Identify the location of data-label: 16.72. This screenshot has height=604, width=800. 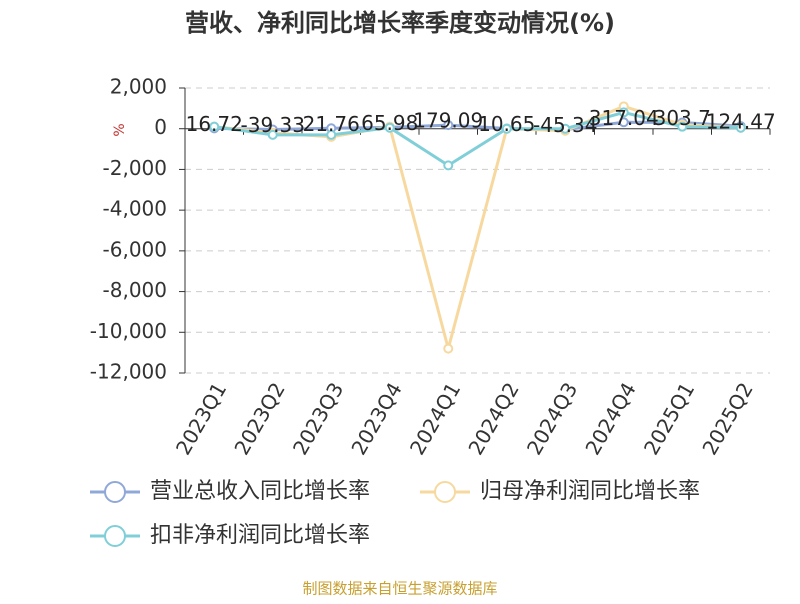
(214, 124).